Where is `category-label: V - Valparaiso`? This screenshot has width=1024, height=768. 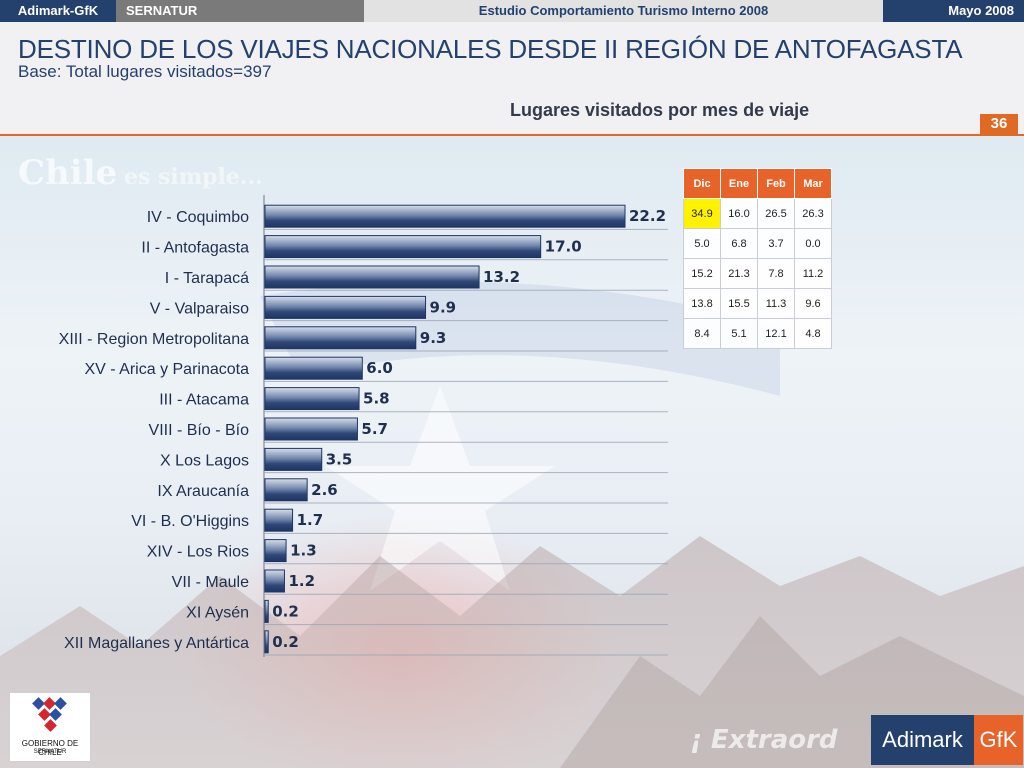 category-label: V - Valparaiso is located at coordinates (199, 308).